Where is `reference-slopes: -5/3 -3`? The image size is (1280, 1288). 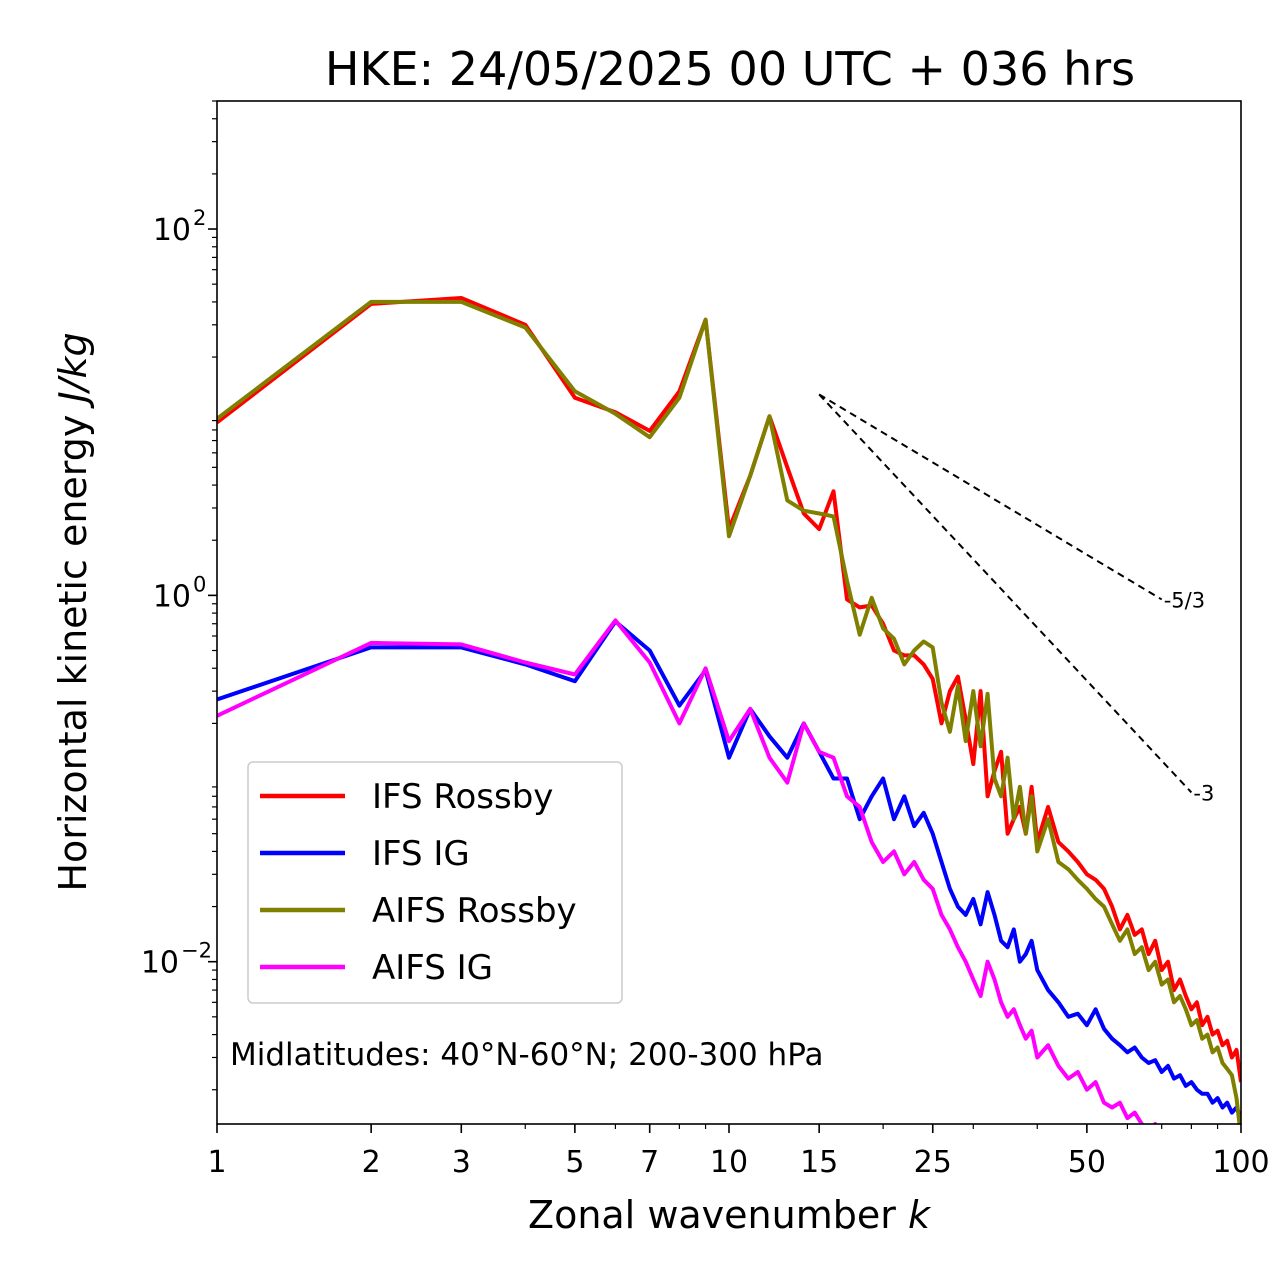 reference-slopes: -5/3 -3 is located at coordinates (1016, 599).